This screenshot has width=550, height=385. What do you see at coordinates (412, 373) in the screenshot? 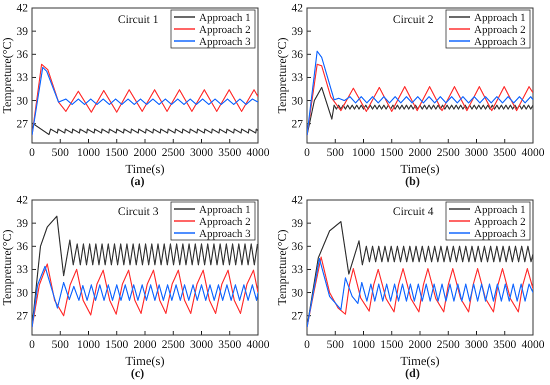
I see `text: (d)` at bounding box center [412, 373].